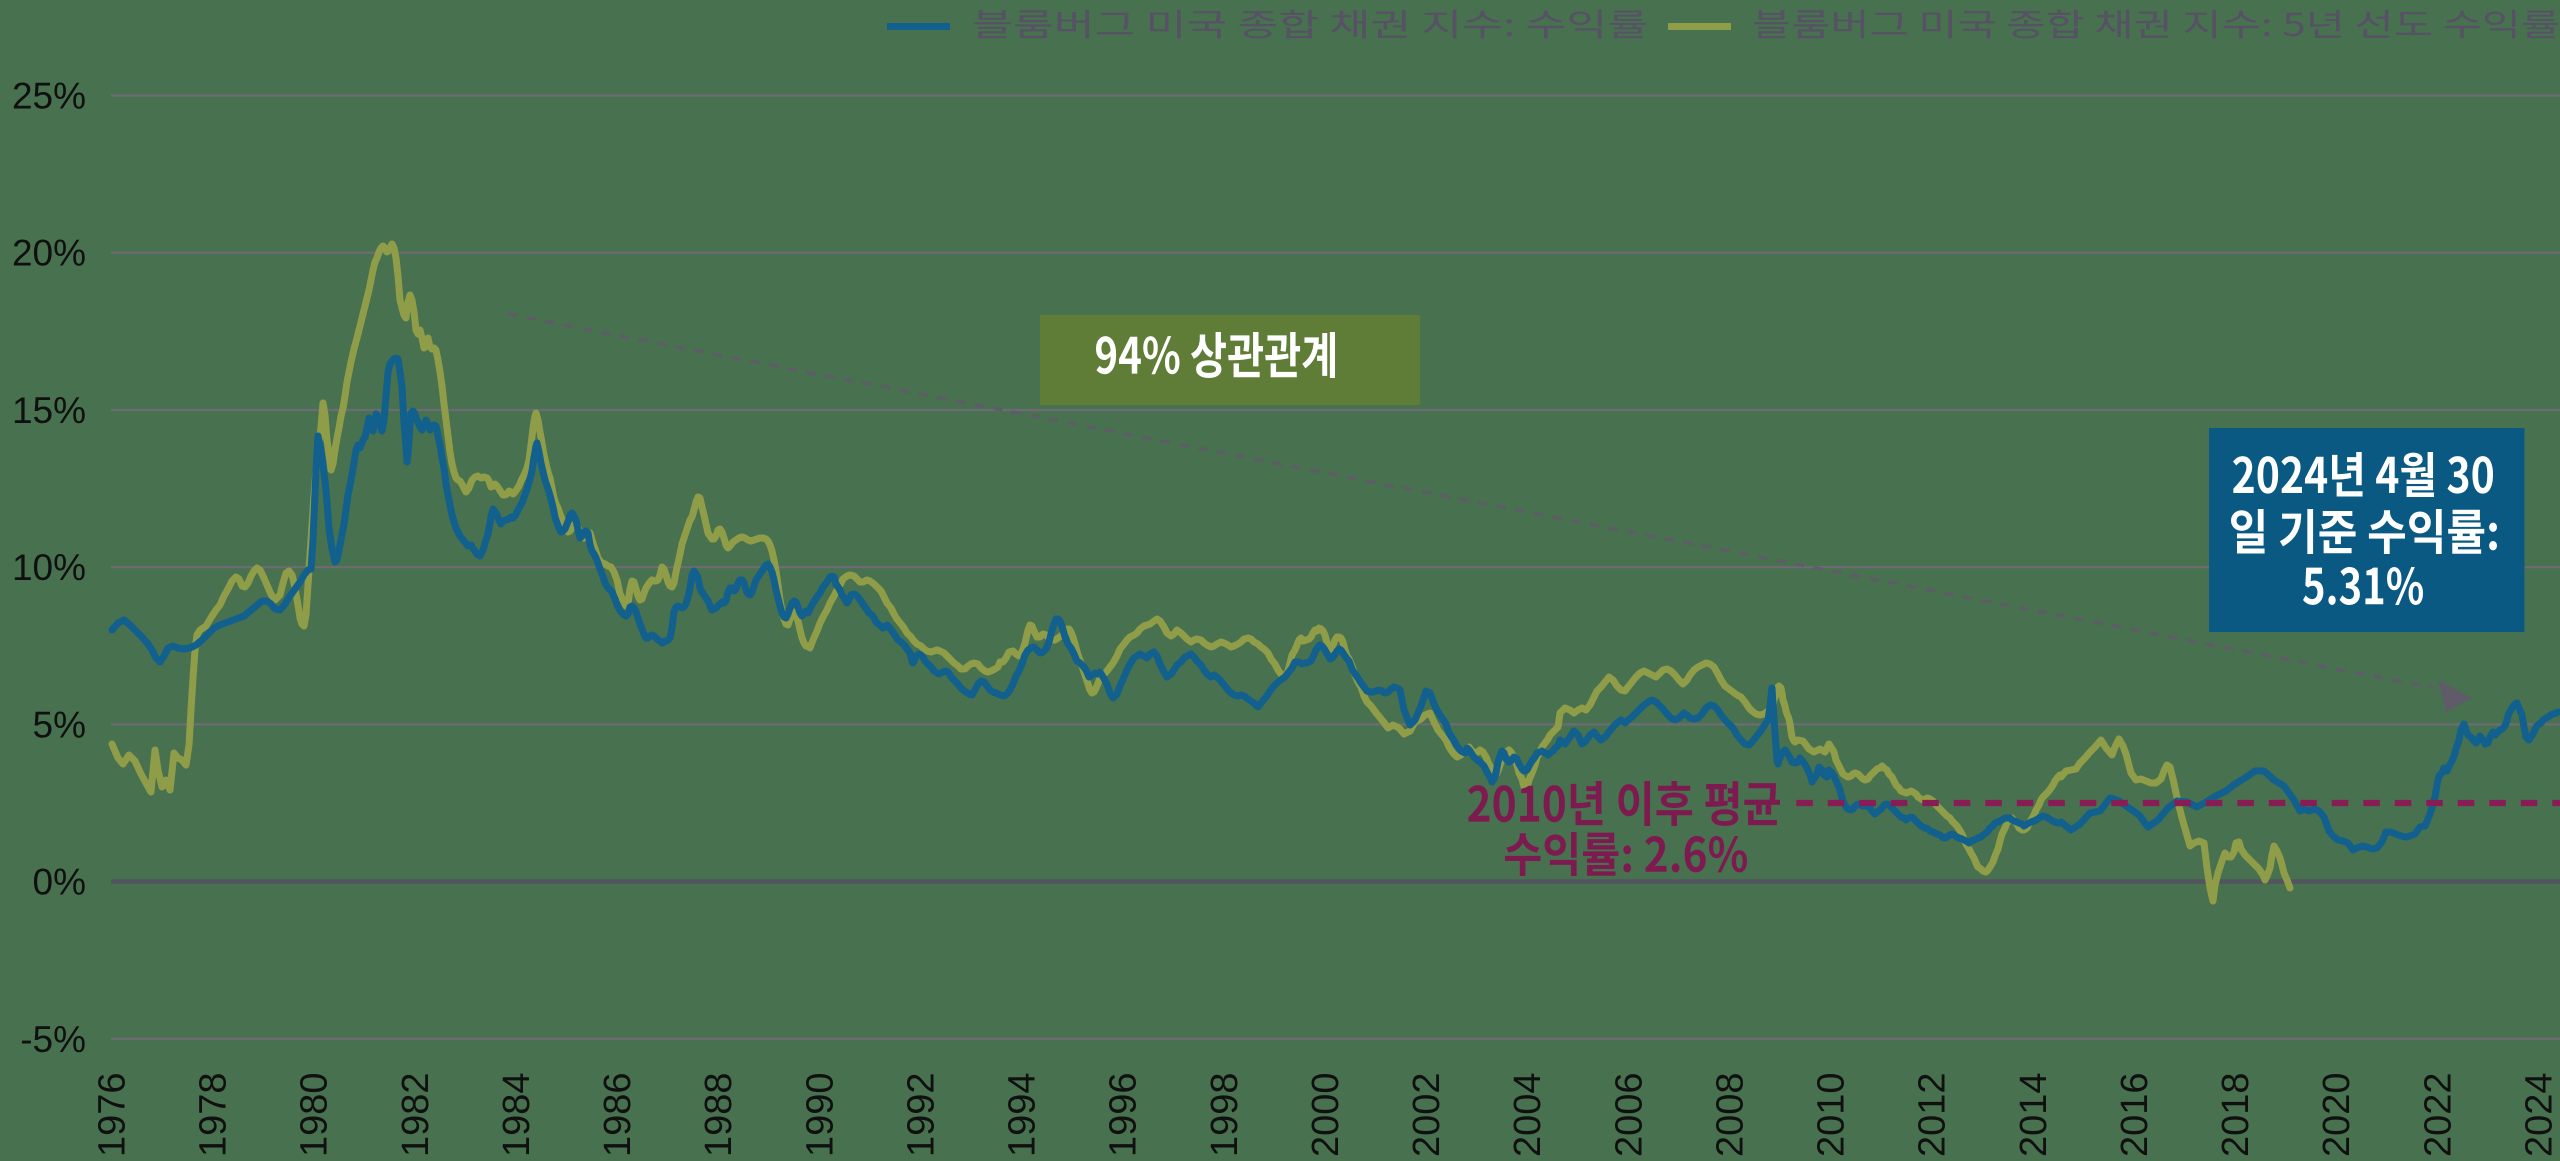 The height and width of the screenshot is (1161, 2560). I want to click on svg-text: 2002, so click(1427, 1114).